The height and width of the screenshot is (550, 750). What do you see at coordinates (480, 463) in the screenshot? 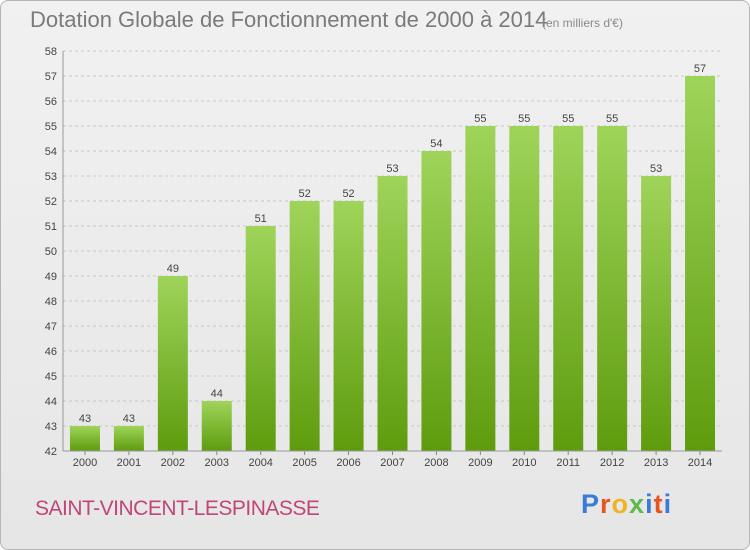
I see `x-tick-label: 2009` at bounding box center [480, 463].